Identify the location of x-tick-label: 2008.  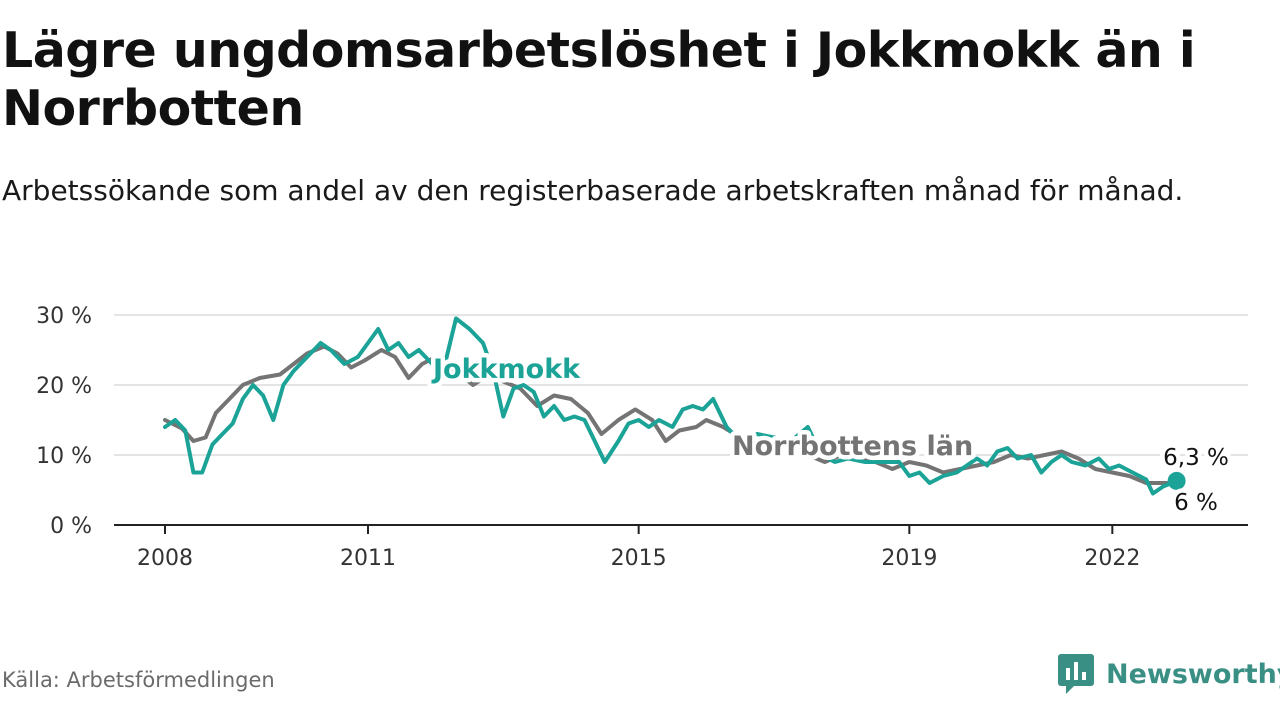
(165, 558).